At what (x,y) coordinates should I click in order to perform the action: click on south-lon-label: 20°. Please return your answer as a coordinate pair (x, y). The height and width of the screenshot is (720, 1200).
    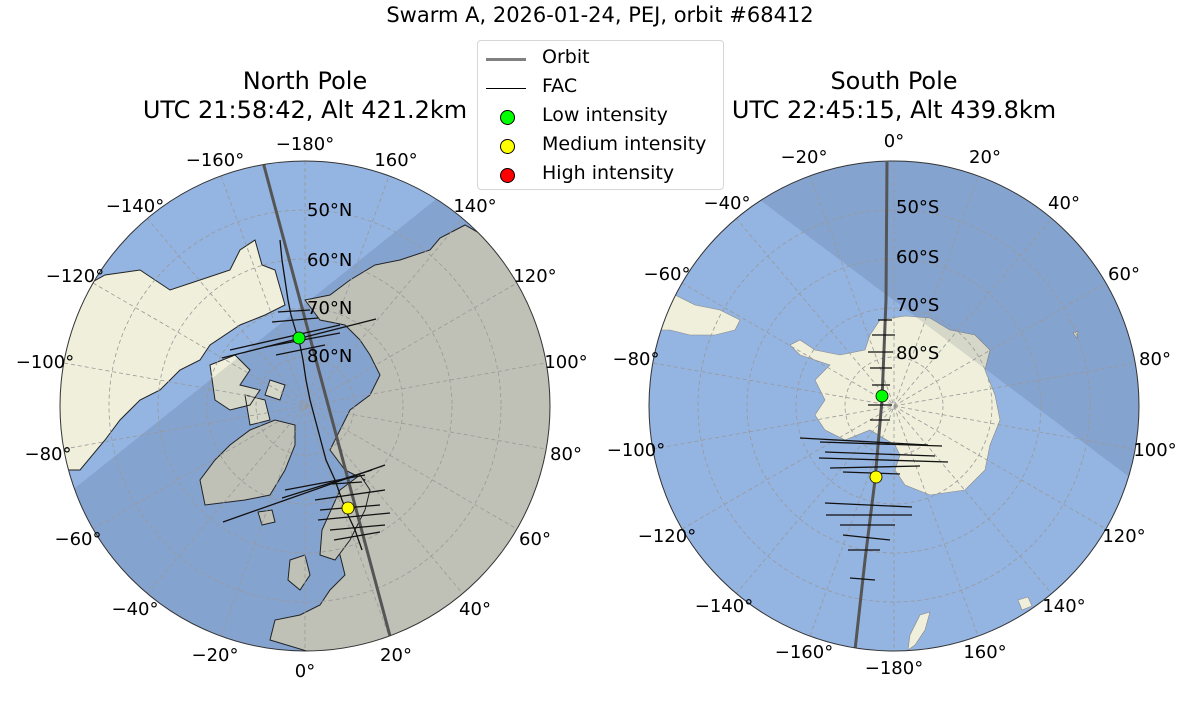
    Looking at the image, I should click on (985, 157).